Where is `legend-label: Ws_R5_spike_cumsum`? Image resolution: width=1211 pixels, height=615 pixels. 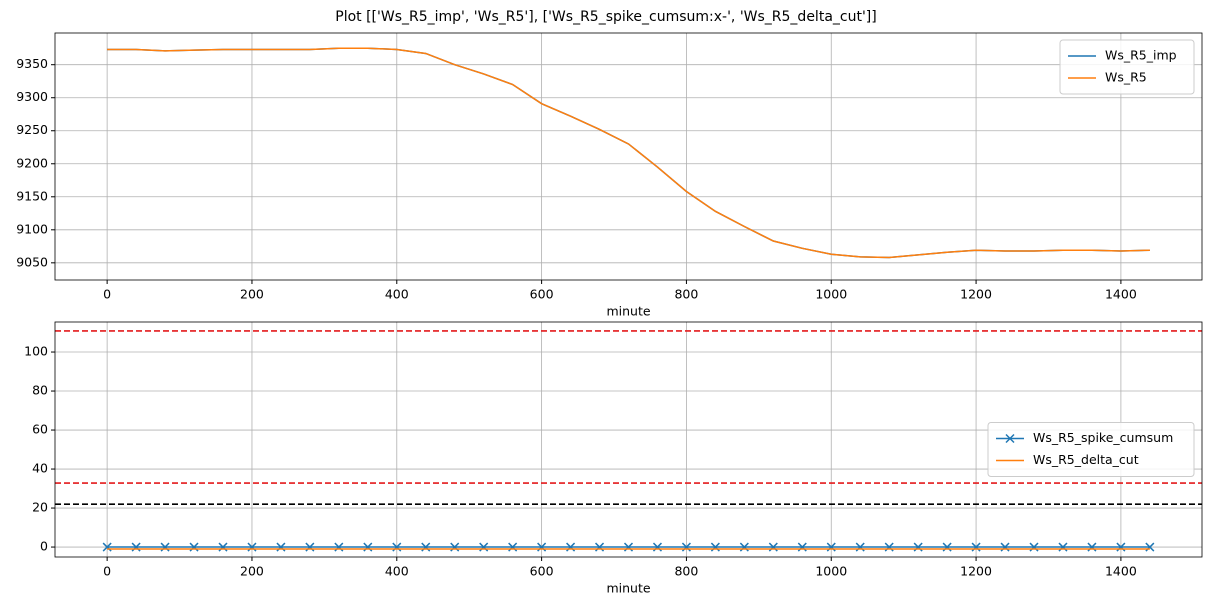
legend-label: Ws_R5_spike_cumsum is located at coordinates (1103, 437).